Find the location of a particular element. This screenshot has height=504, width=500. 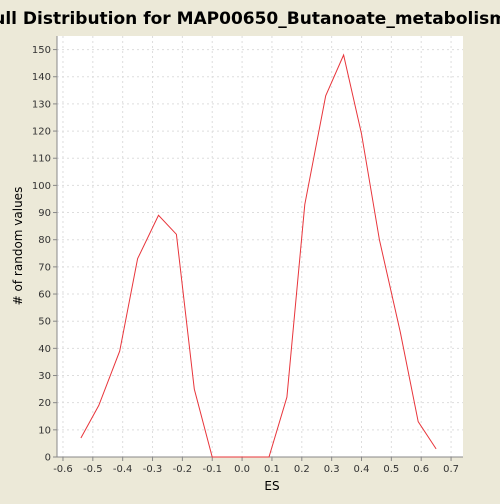

y-tick-label: 0 is located at coordinates (48, 458).